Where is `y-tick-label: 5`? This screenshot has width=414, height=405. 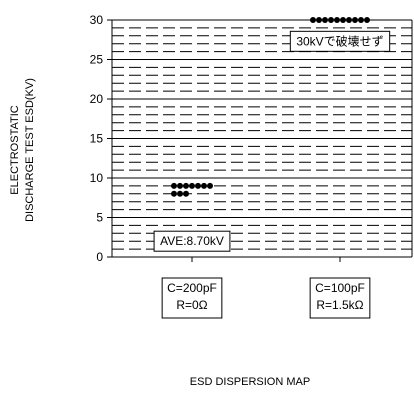
y-tick-label: 5 is located at coordinates (99, 218).